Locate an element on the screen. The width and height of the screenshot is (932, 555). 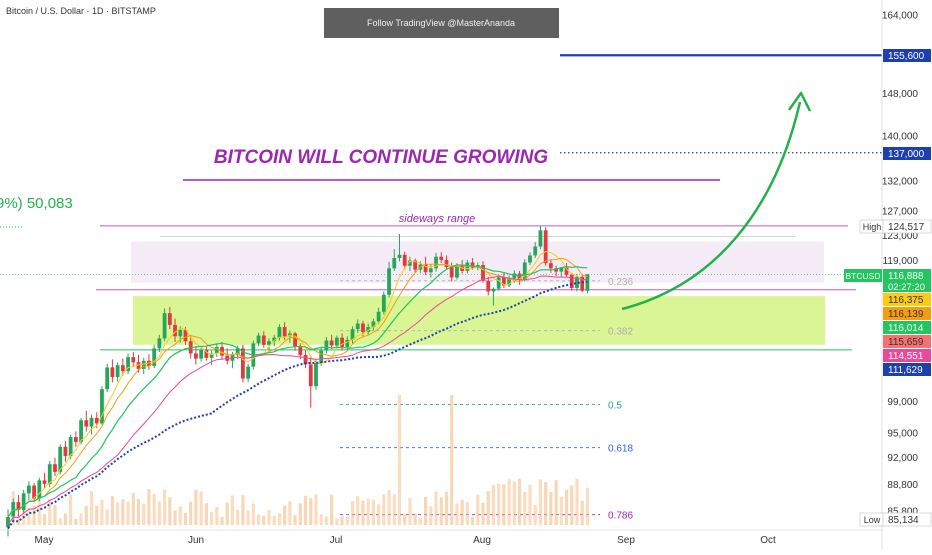
y-tick-label: 140,000 is located at coordinates (900, 137).